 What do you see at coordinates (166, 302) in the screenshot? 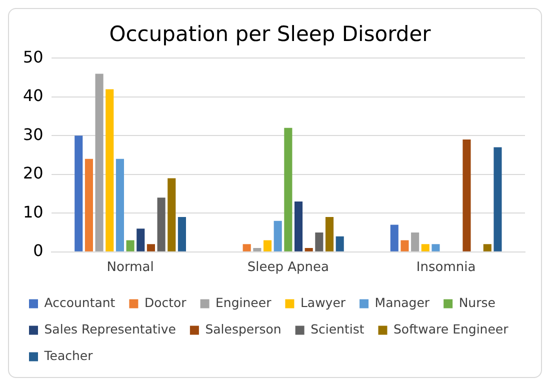
I see `legend-label: Doctor` at bounding box center [166, 302].